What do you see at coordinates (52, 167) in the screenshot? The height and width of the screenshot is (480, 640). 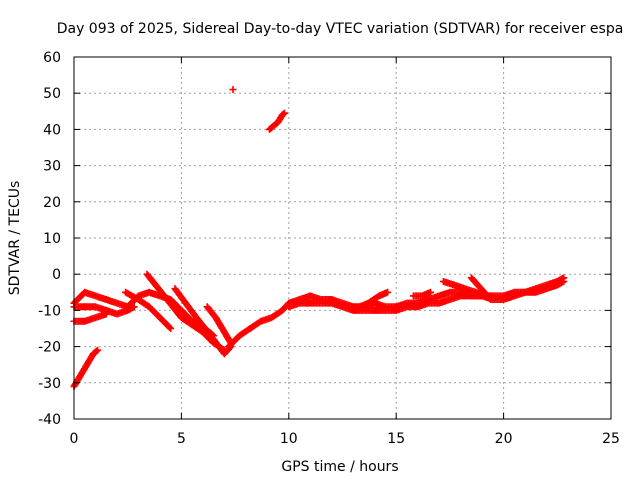 I see `y-tick-label: 30` at bounding box center [52, 167].